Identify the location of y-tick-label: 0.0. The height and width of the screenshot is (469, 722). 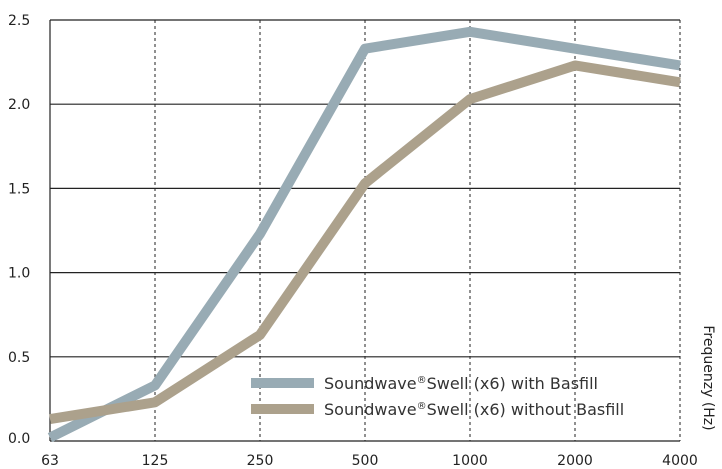
(19, 439).